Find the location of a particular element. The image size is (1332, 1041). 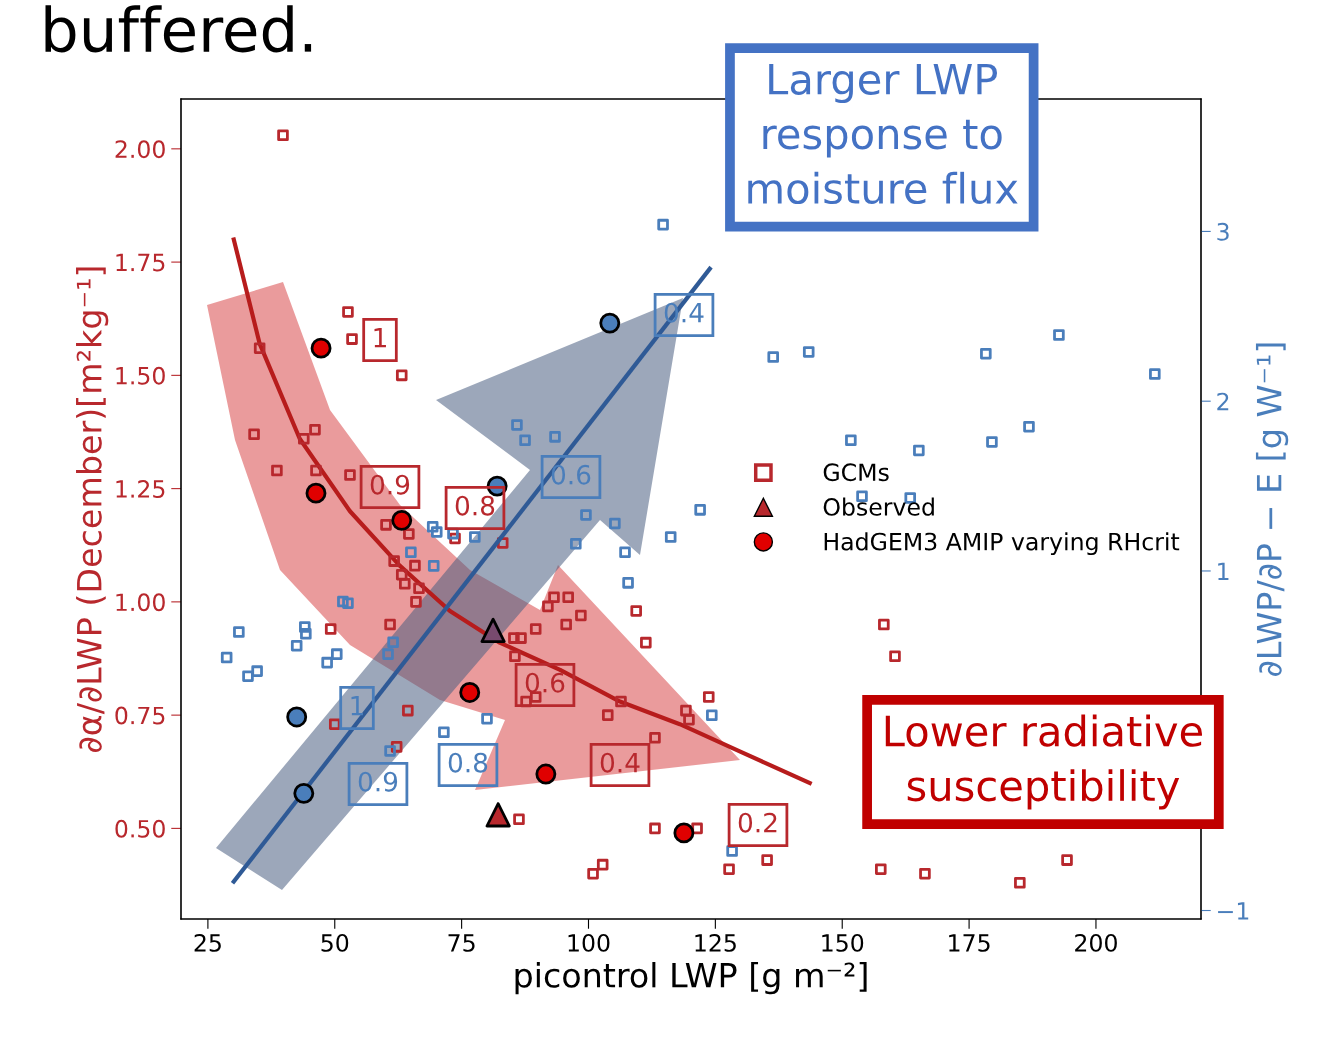

x-tick-label: 100 is located at coordinates (589, 943).